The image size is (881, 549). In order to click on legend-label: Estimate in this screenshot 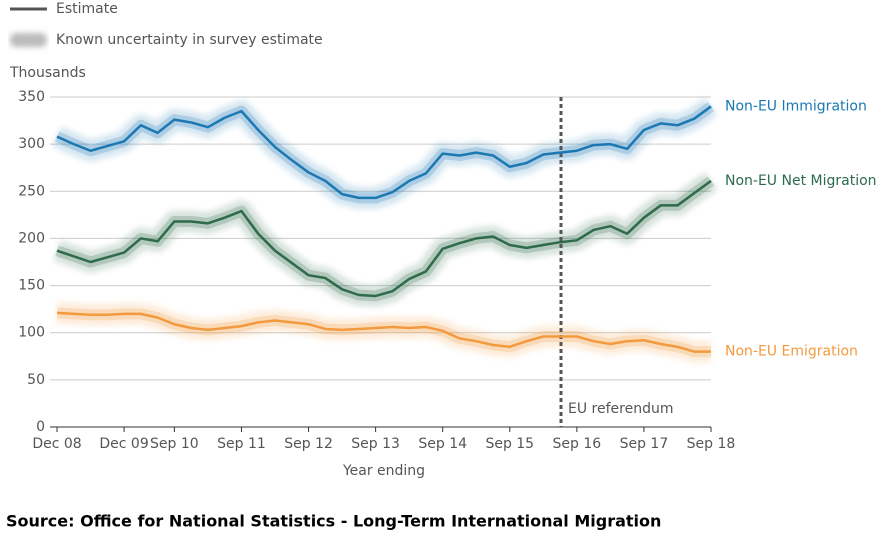, I will do `click(87, 9)`.